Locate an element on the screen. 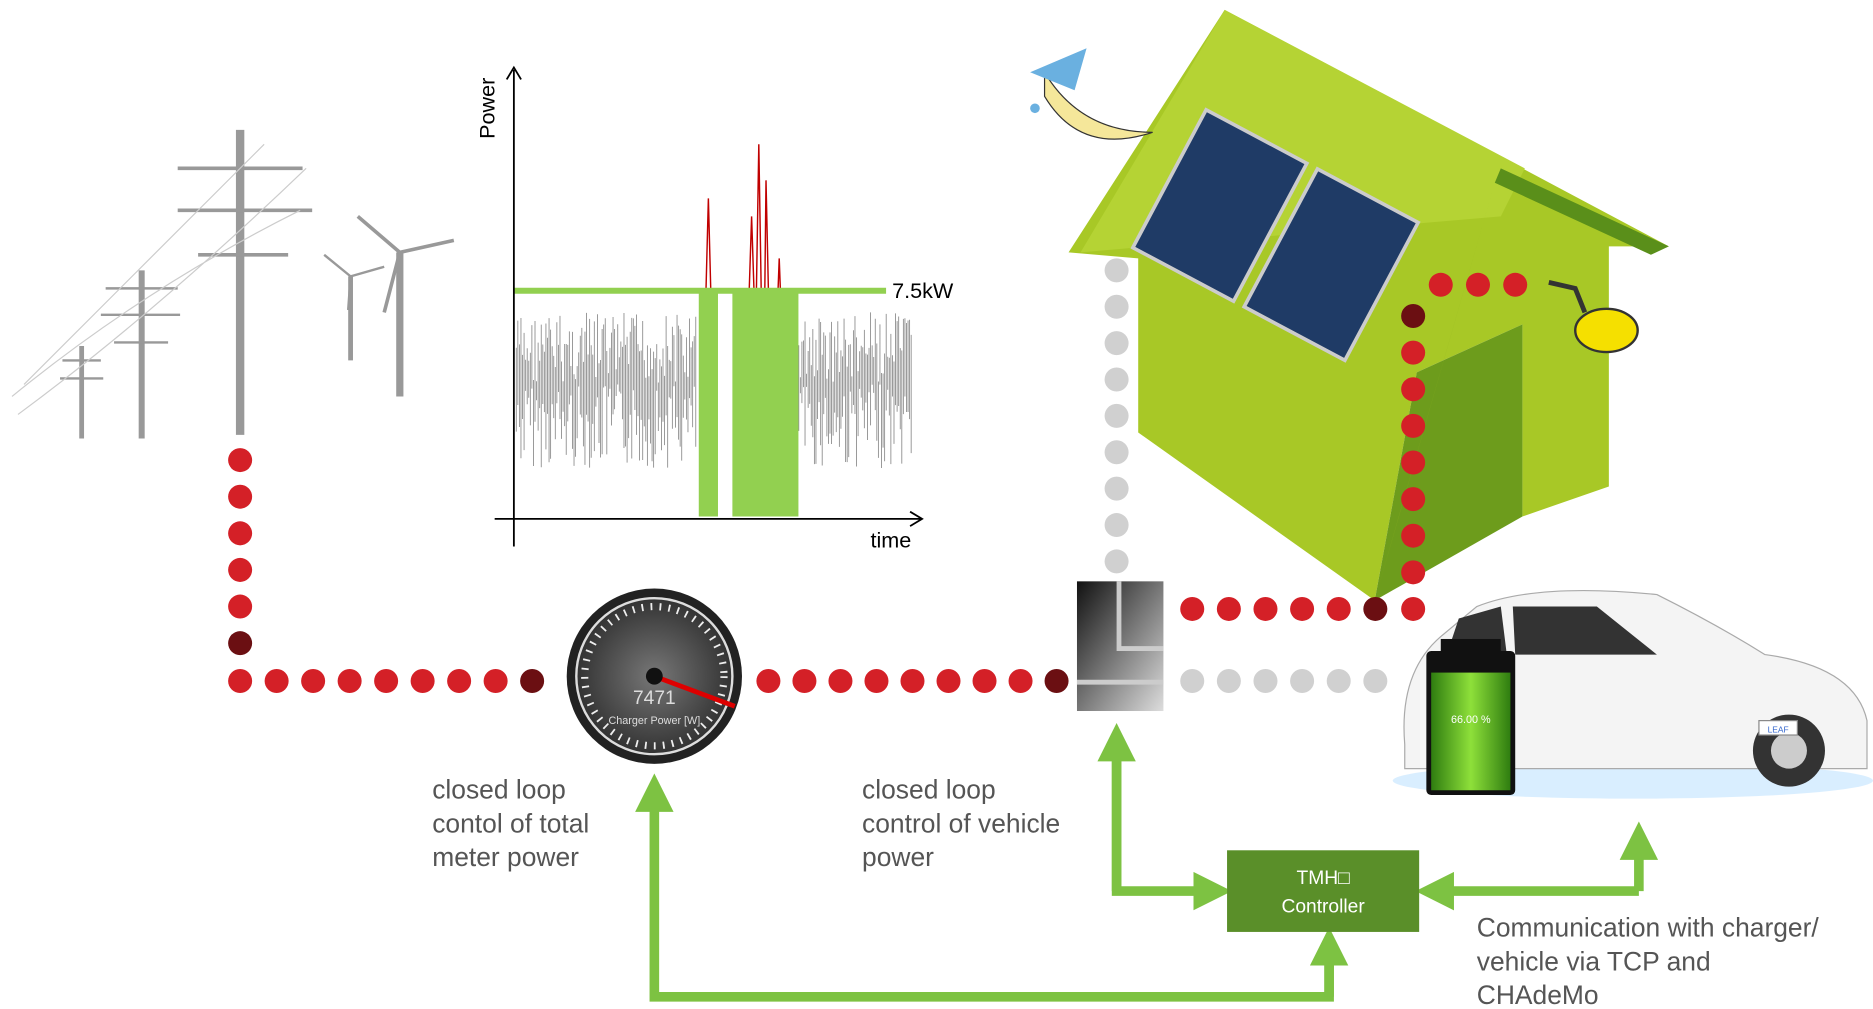  noise is located at coordinates (713, 390).